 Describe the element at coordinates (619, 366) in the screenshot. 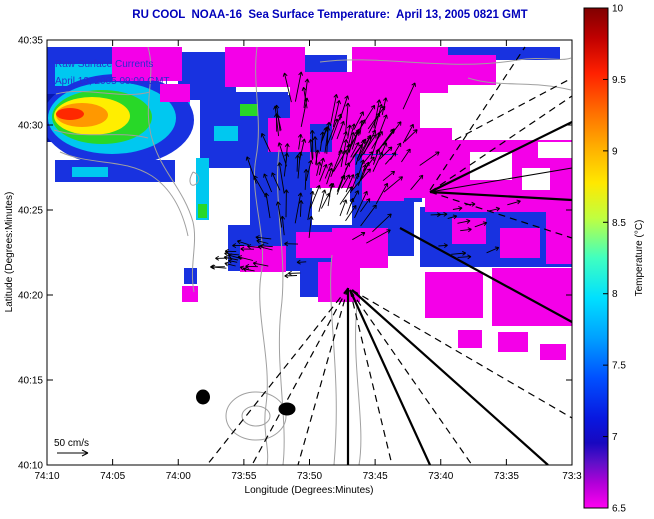

I see `colorbar-tick-label: 7.5` at that location.